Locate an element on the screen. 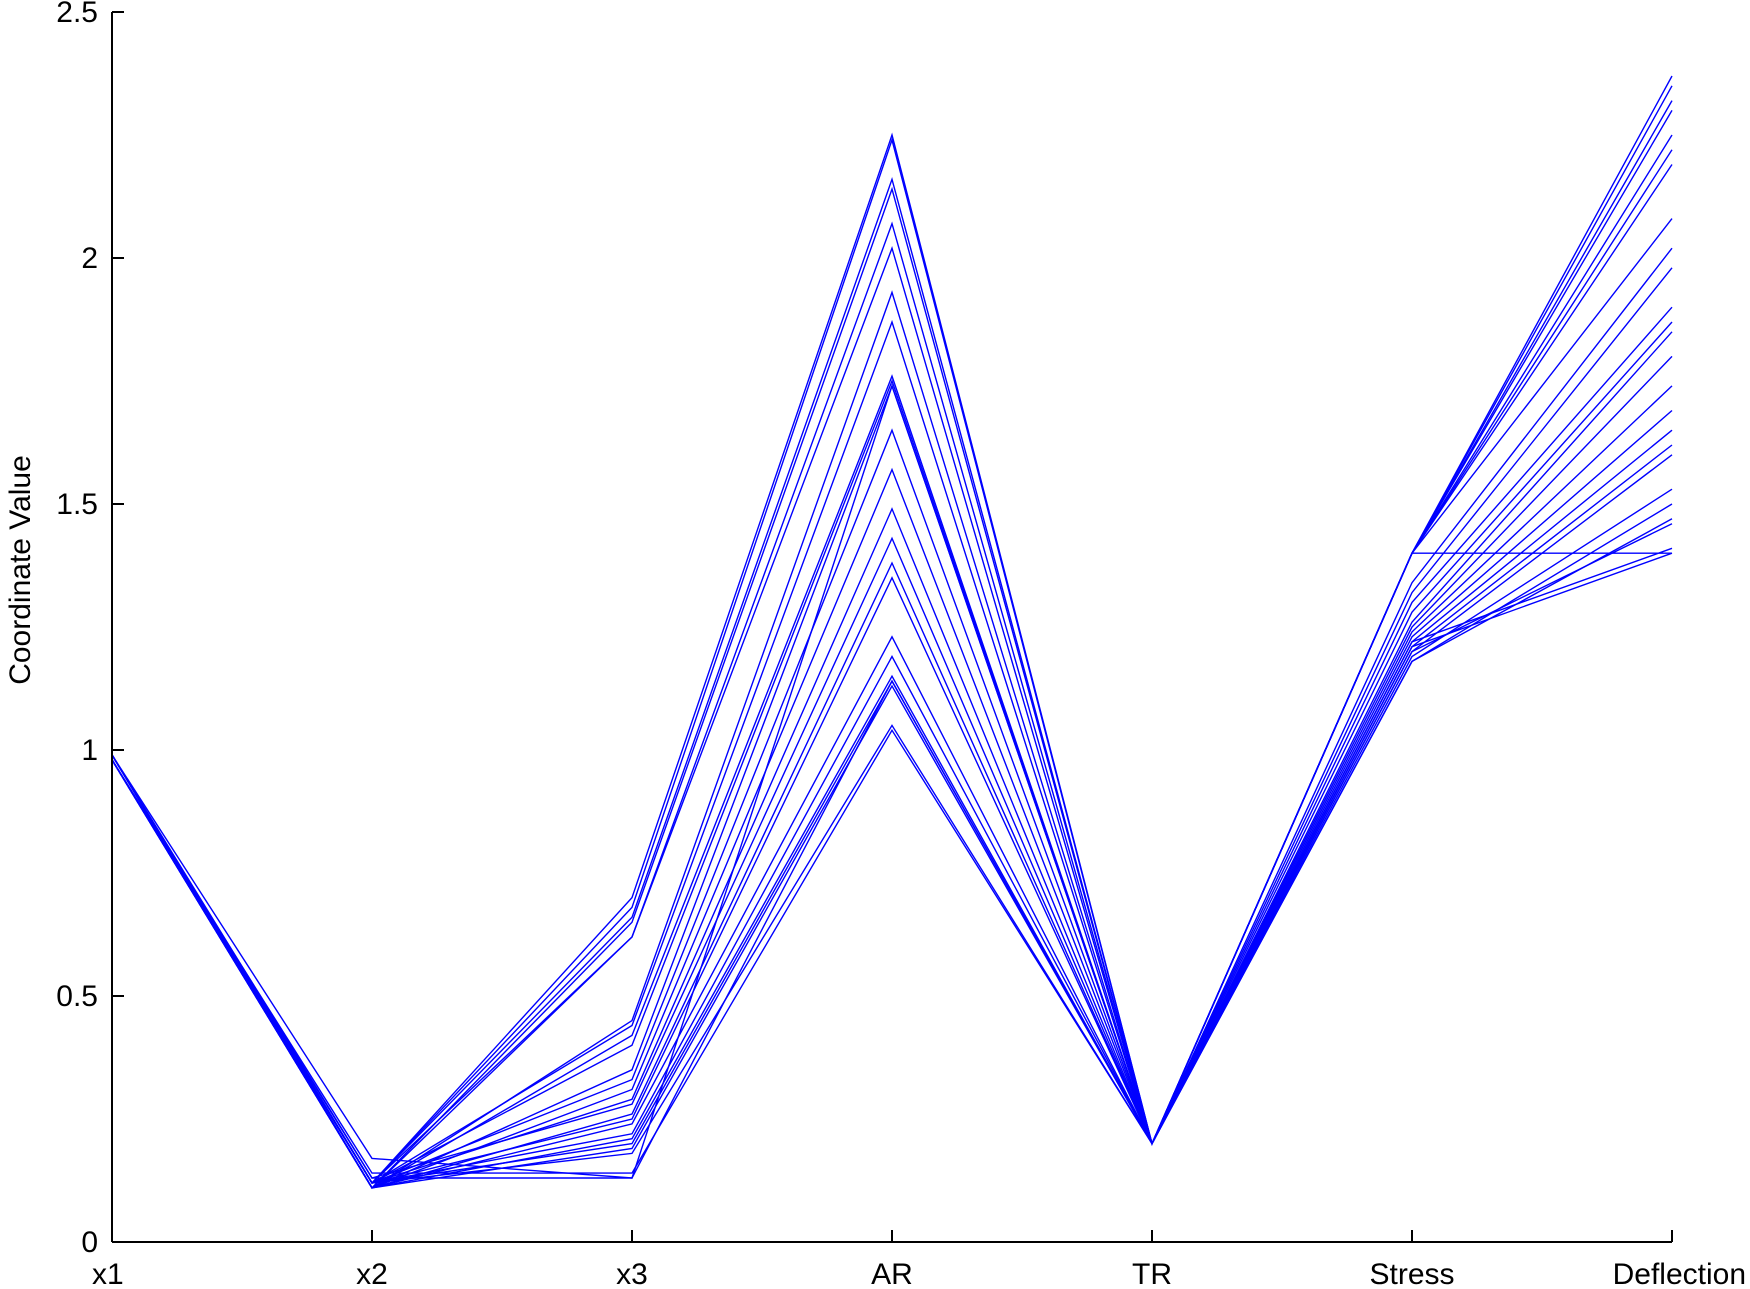 The image size is (1750, 1289). y-tick-label: 1 is located at coordinates (89, 750).